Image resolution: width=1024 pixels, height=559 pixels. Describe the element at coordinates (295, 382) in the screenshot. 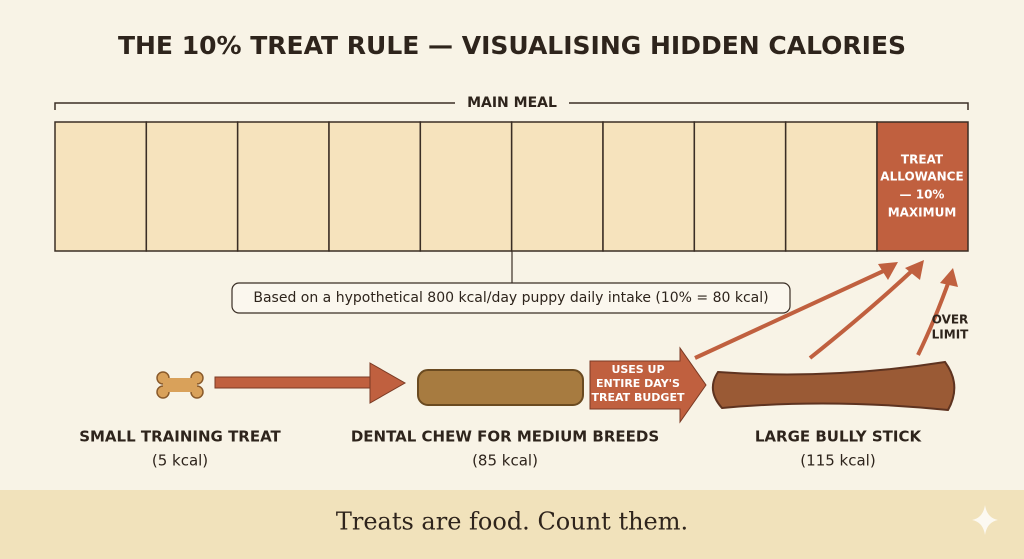

I see `arrow-shaft` at that location.